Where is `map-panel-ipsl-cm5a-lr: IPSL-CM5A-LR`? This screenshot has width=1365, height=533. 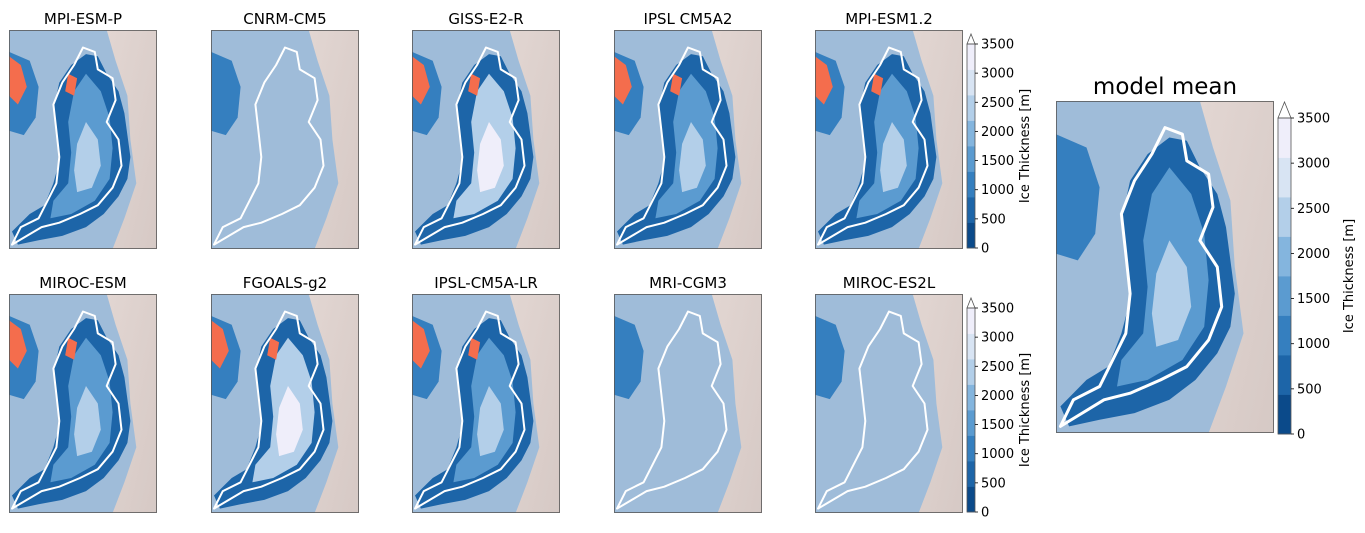
map-panel-ipsl-cm5a-lr: IPSL-CM5A-LR is located at coordinates (486, 393).